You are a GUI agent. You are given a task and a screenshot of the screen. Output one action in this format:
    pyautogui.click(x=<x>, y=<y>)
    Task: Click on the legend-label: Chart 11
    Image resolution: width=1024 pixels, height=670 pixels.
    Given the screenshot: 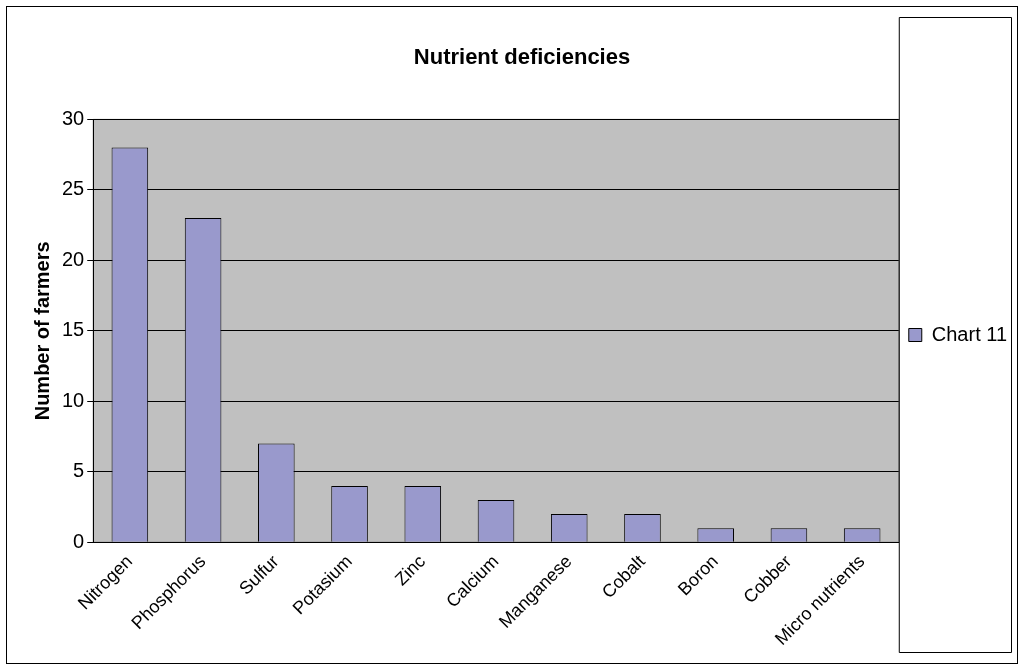 What is the action you would take?
    pyautogui.click(x=969, y=333)
    